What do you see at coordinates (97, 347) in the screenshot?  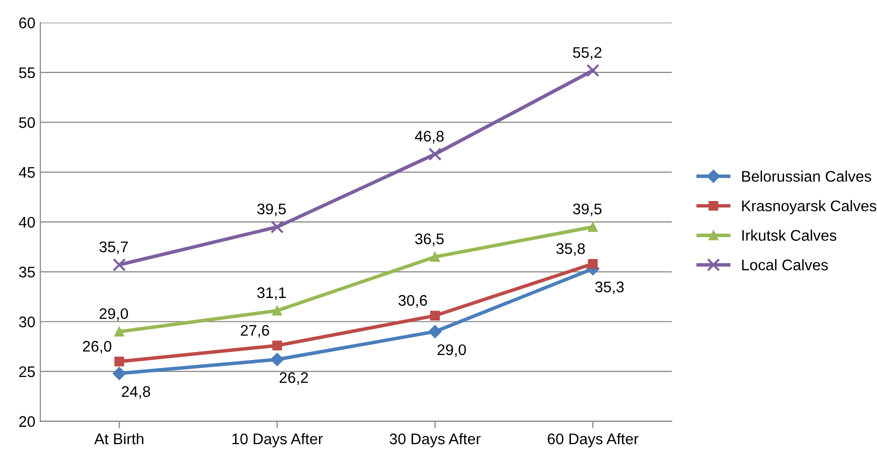 I see `data-label: 26,0` at bounding box center [97, 347].